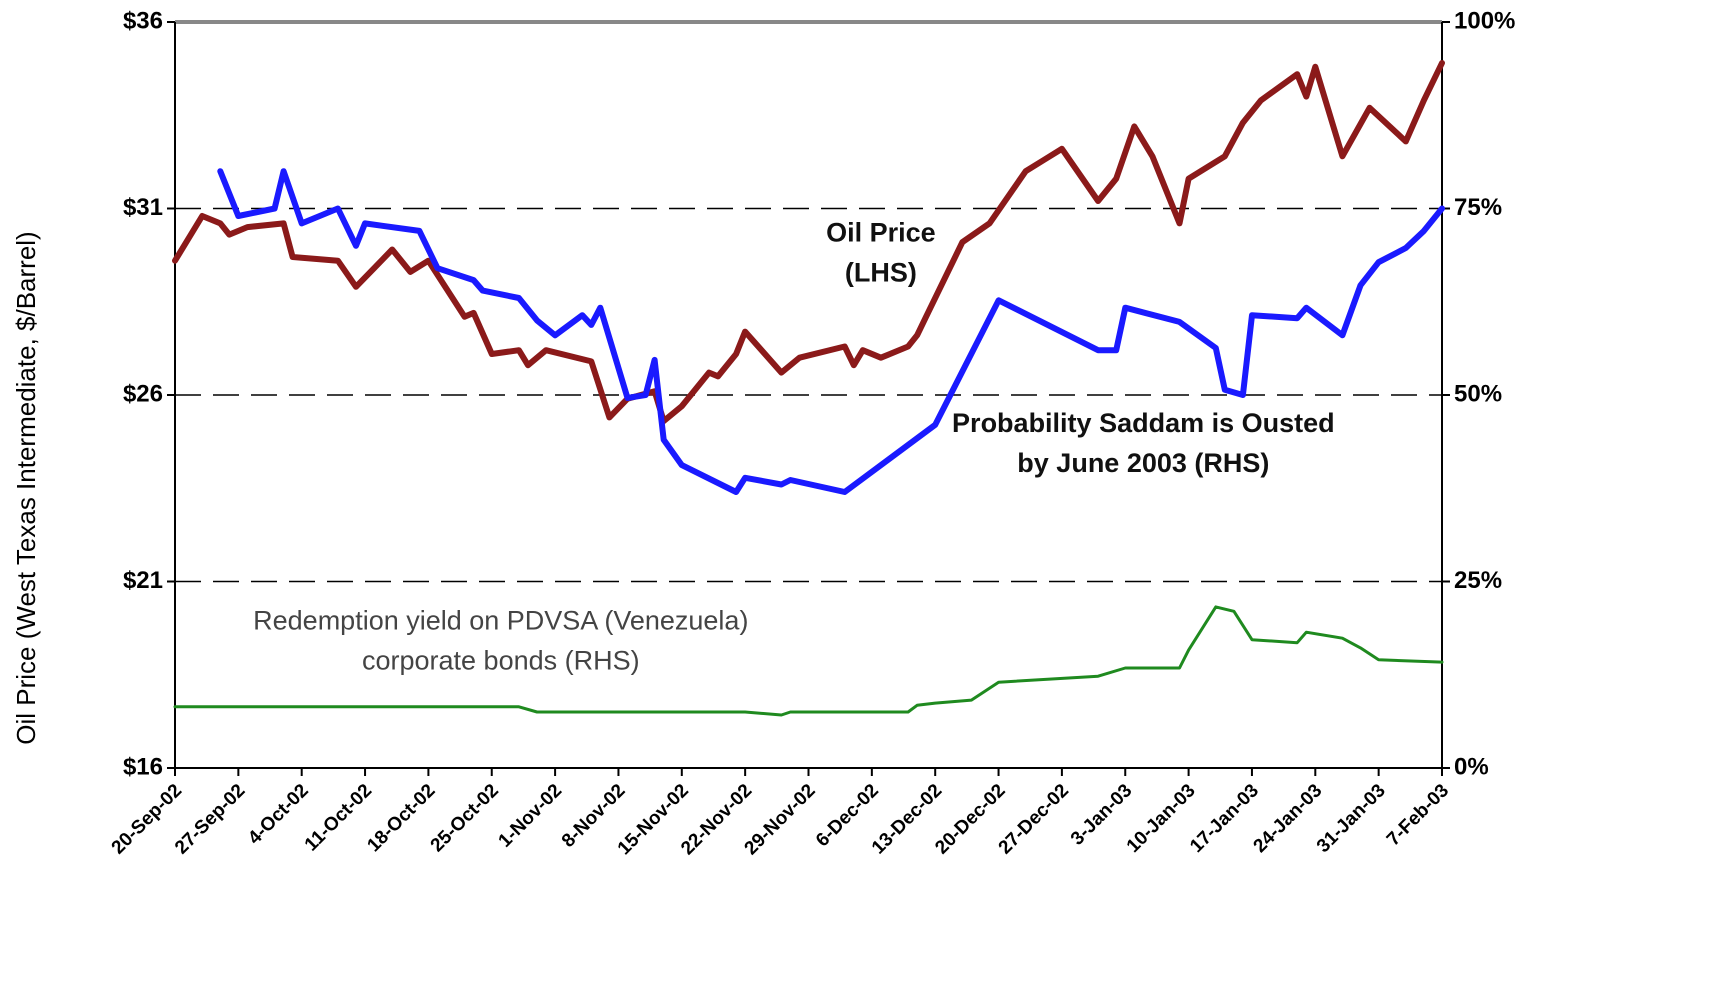 The width and height of the screenshot is (1735, 987). What do you see at coordinates (881, 233) in the screenshot?
I see `annotation: Oil Price` at bounding box center [881, 233].